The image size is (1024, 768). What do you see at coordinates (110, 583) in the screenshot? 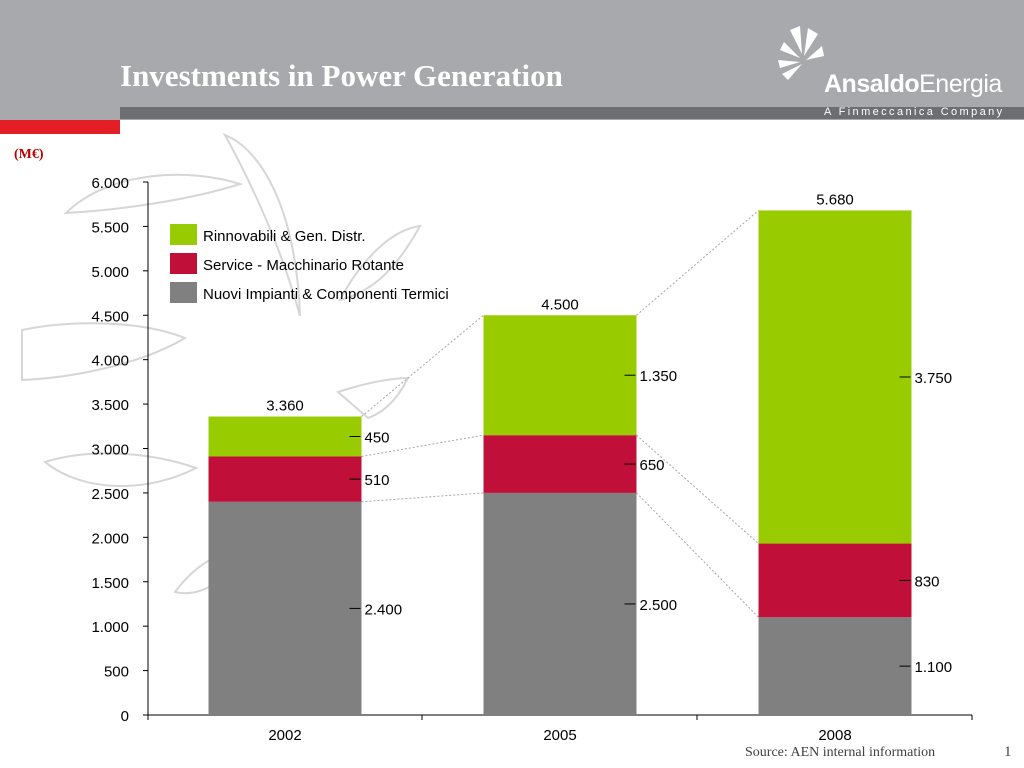
I see `y-tick-label: 1.500` at bounding box center [110, 583].